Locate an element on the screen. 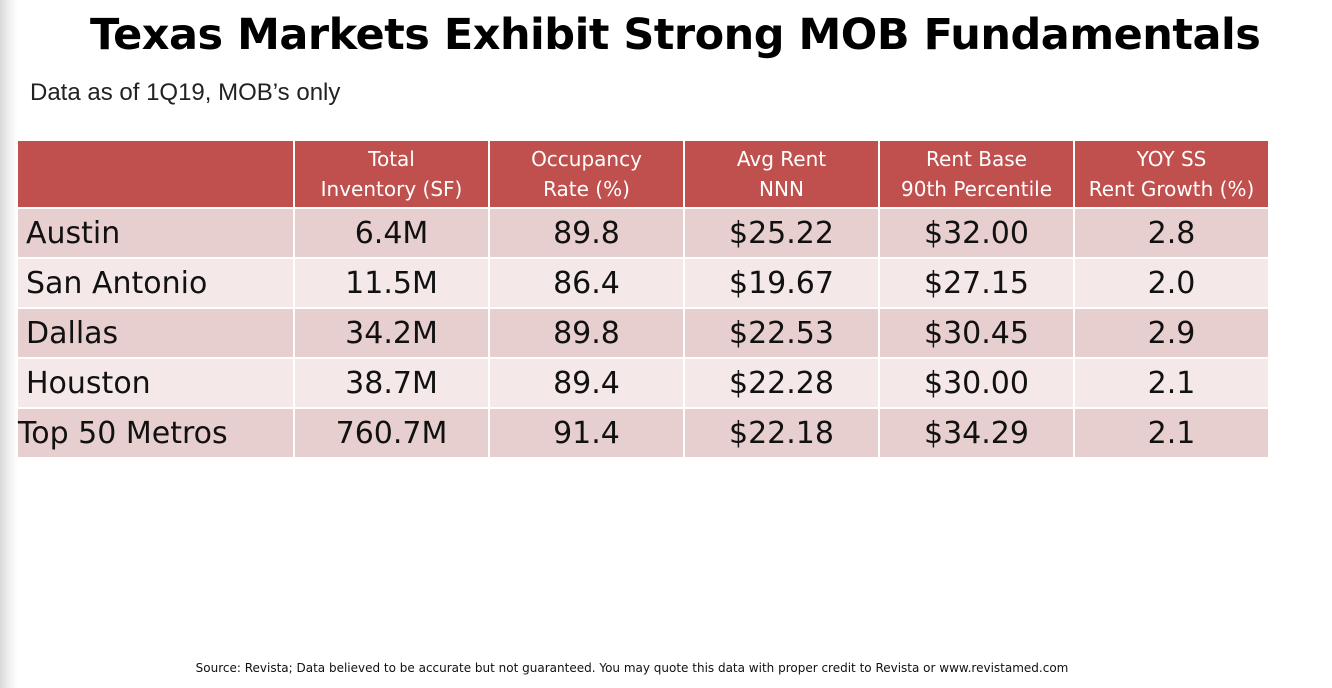 The height and width of the screenshot is (688, 1332). cell-avg-rent: $19.67 is located at coordinates (781, 283).